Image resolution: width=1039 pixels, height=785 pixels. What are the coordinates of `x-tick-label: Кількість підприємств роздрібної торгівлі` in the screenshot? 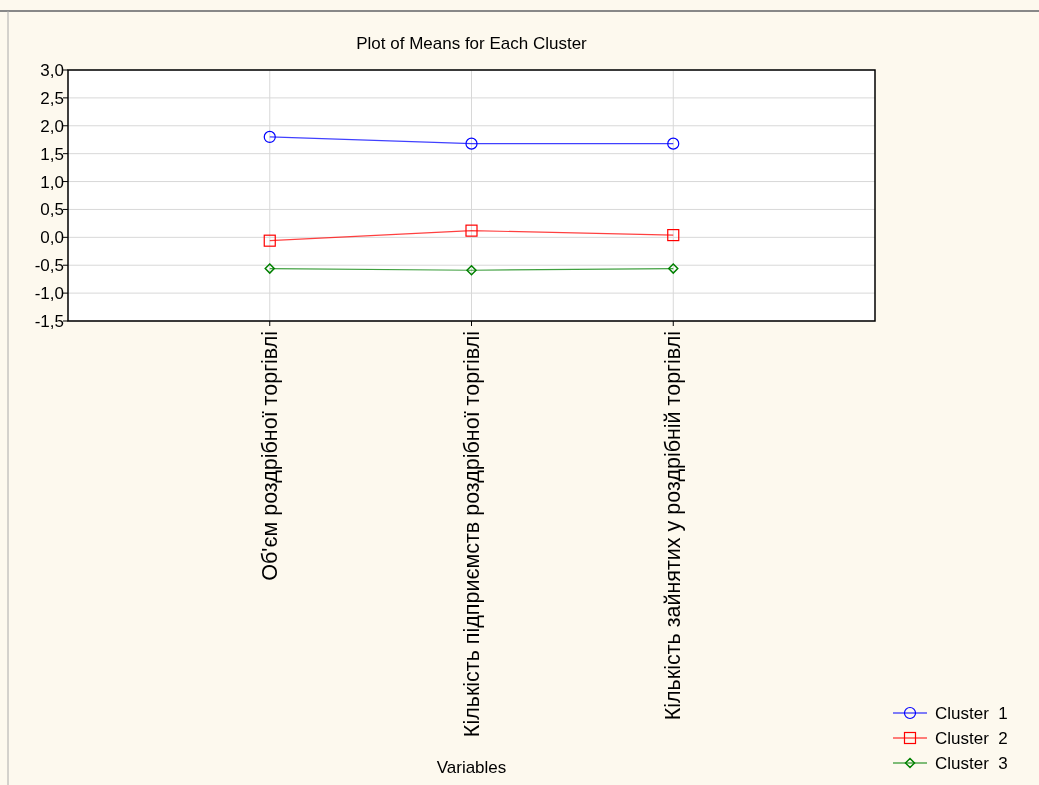 It's located at (471, 534).